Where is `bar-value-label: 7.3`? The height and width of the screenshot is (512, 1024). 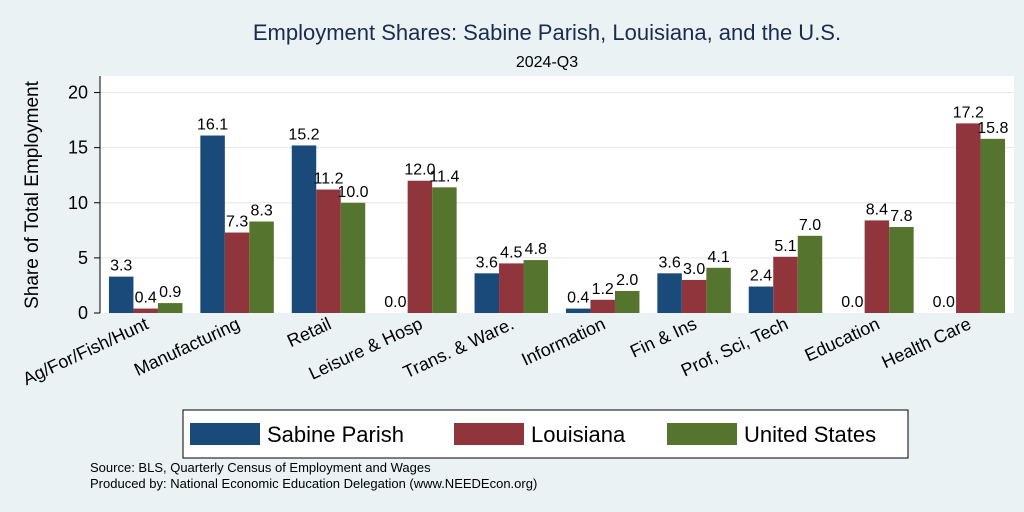
bar-value-label: 7.3 is located at coordinates (237, 222).